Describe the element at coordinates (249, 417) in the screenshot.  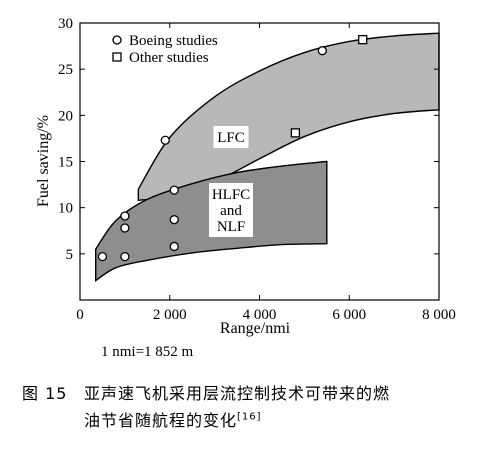
I see `caption-reference: [16]` at that location.